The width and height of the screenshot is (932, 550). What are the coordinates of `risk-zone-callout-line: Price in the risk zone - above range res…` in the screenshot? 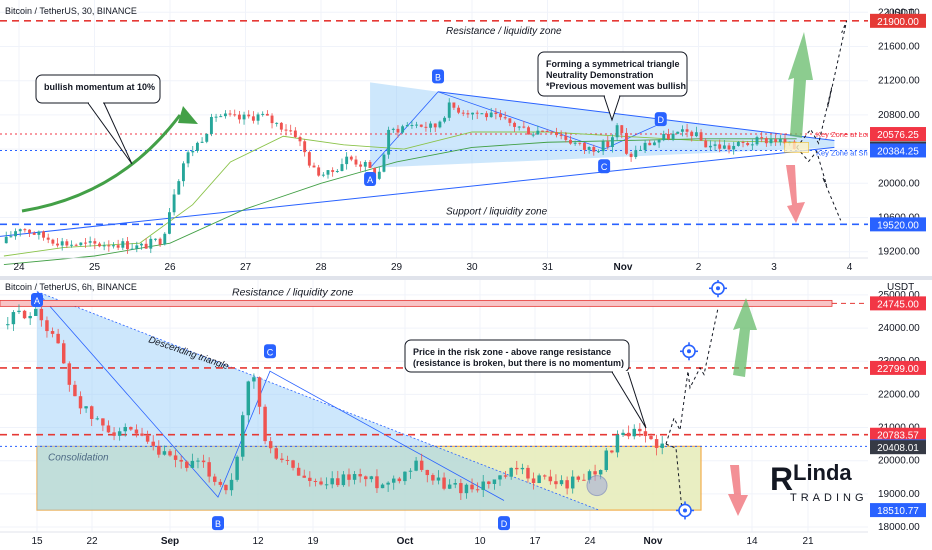 It's located at (512, 352).